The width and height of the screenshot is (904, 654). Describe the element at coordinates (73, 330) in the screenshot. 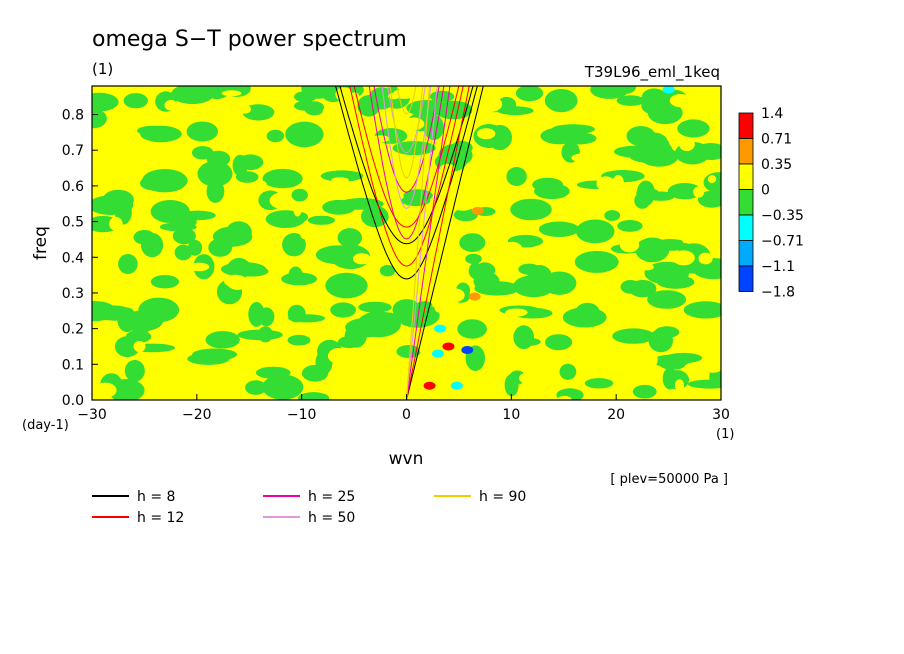

I see `y-tick-label: 0.2` at that location.